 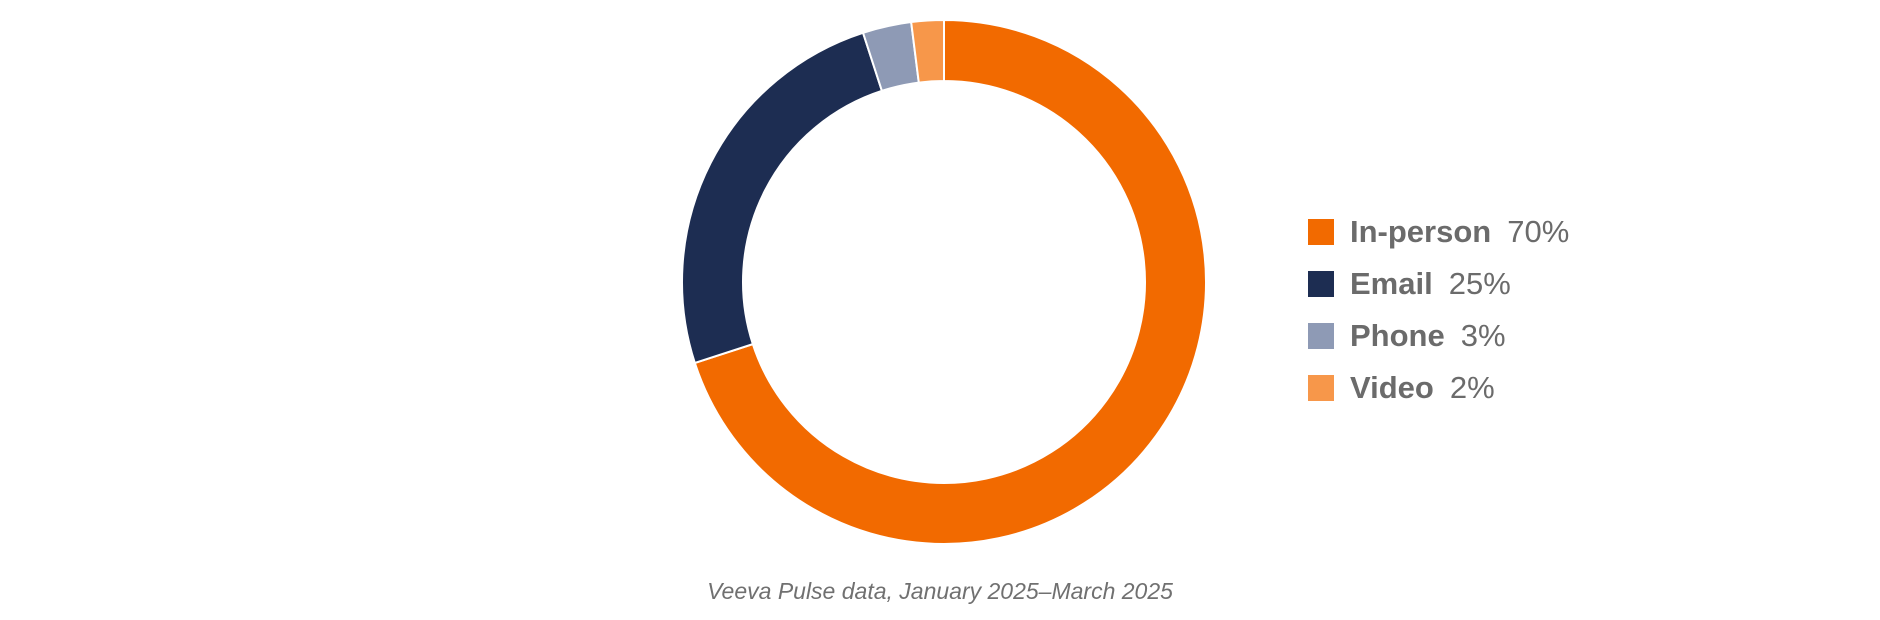 I want to click on donut-slice-video, so click(x=927, y=51).